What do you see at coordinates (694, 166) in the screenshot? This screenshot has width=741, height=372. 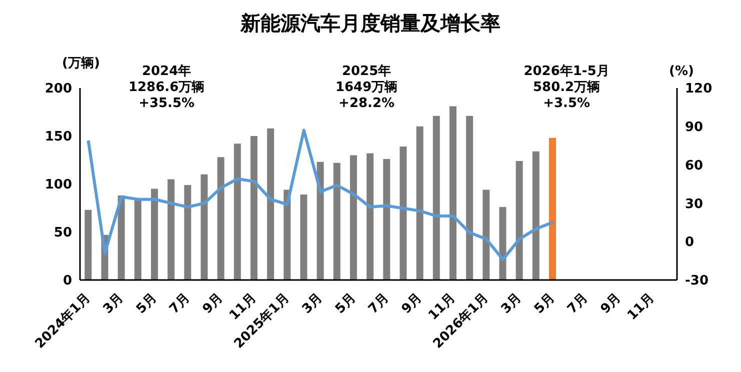 I see `y2-tick-label: 60` at bounding box center [694, 166].